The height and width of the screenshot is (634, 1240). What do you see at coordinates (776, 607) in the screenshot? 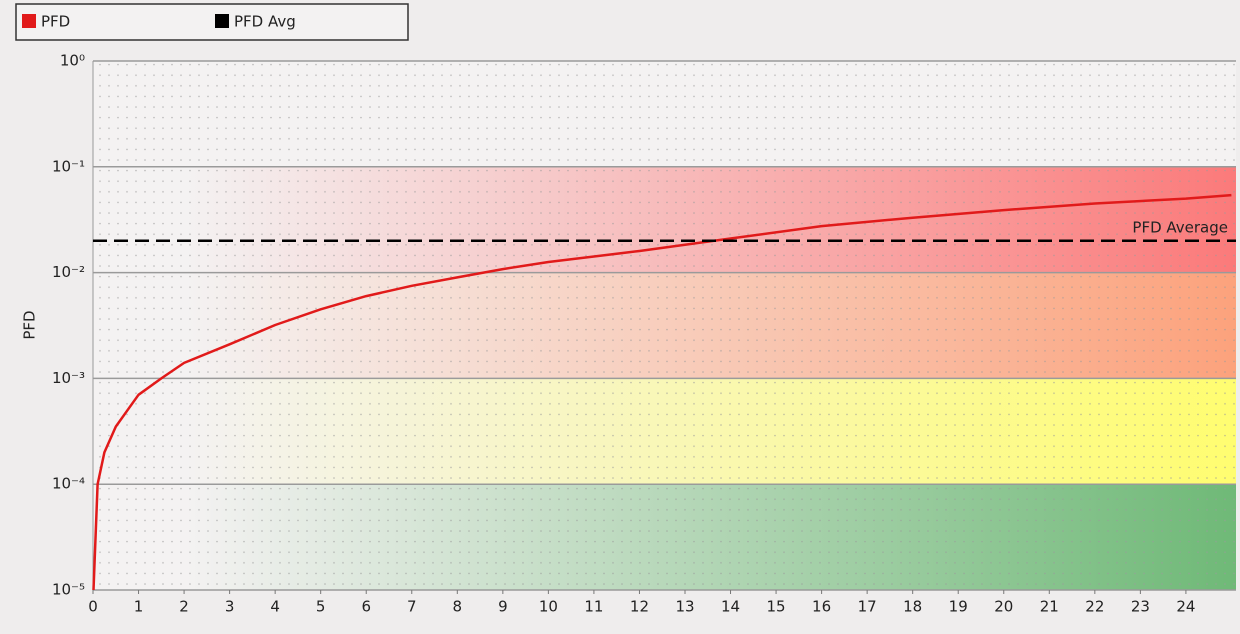
I see `x-tick-label: 15` at bounding box center [776, 607].